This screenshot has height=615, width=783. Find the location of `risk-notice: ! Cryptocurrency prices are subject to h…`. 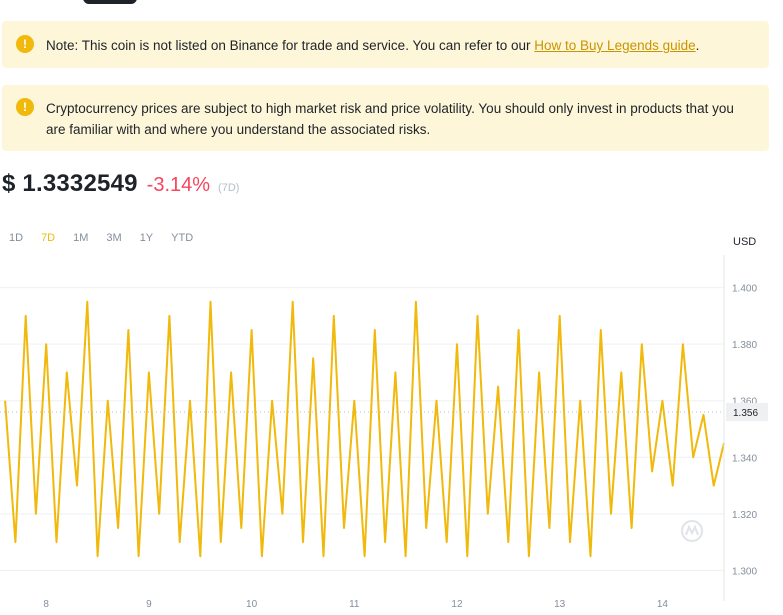

risk-notice: ! Cryptocurrency prices are subject to h… is located at coordinates (385, 118).